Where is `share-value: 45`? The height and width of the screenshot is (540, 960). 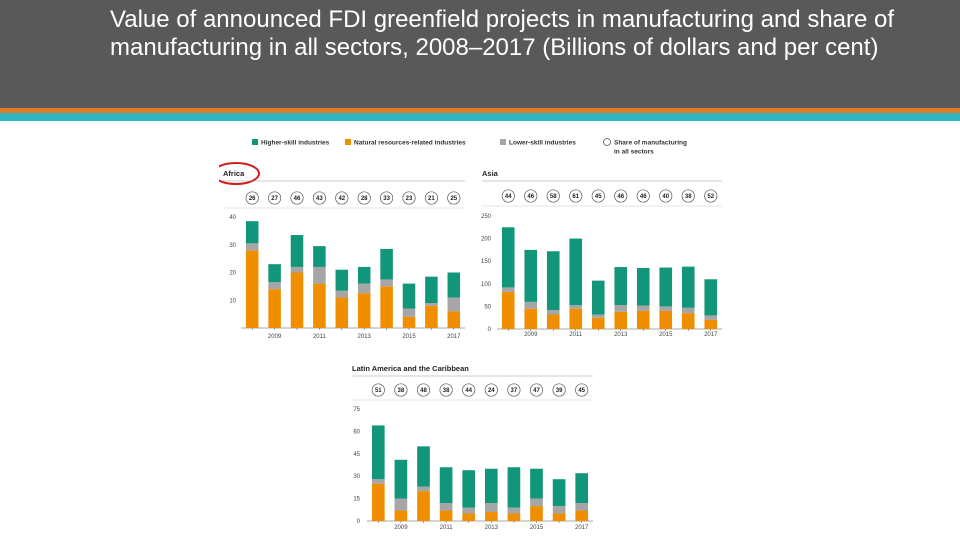
share-value: 45 is located at coordinates (598, 197).